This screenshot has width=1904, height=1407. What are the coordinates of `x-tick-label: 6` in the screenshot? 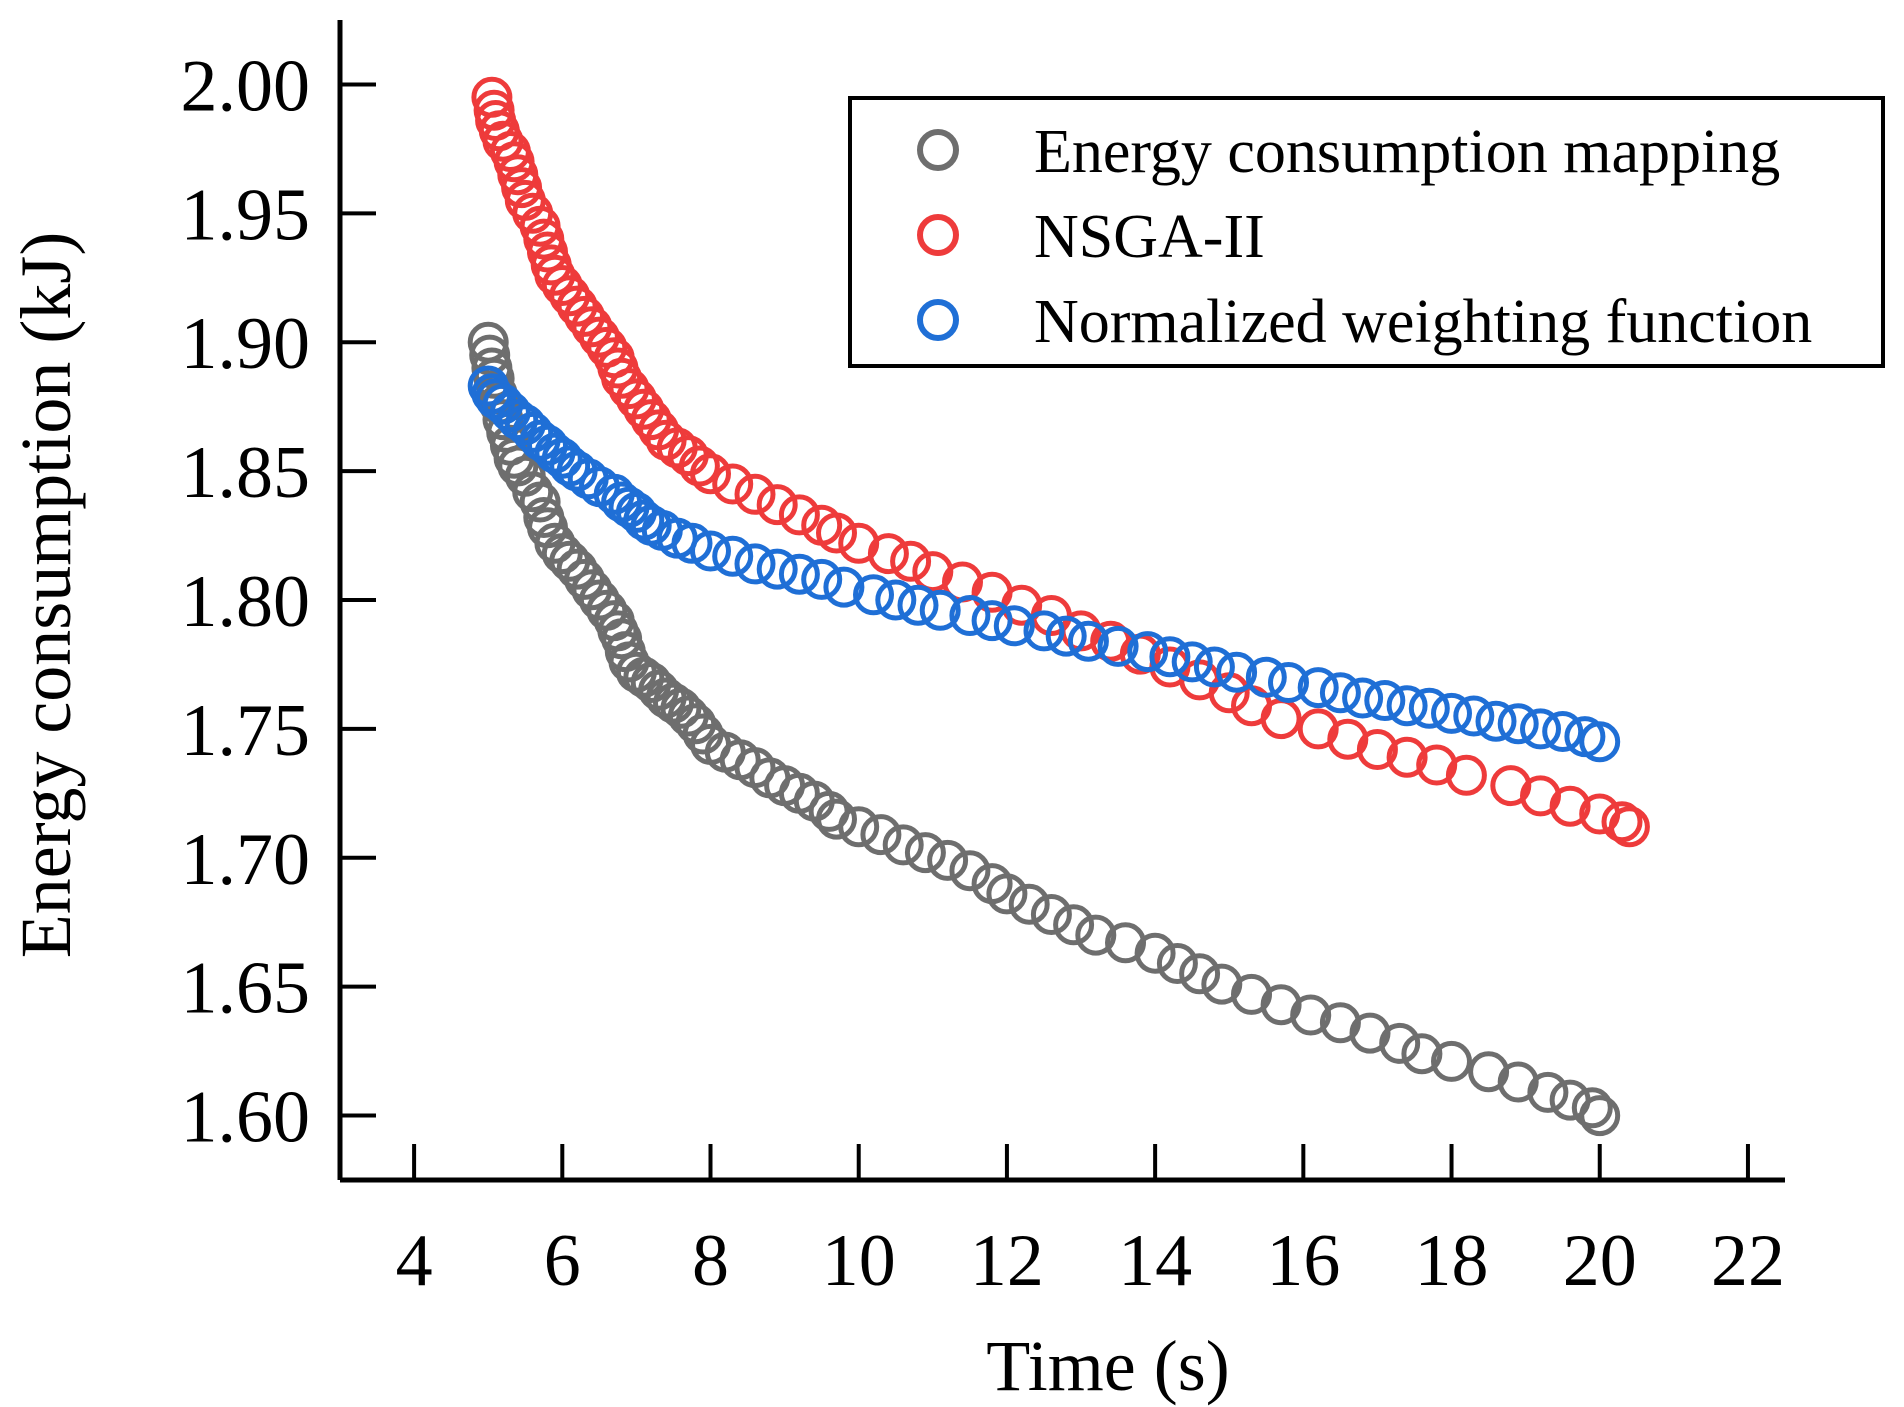 It's located at (562, 1261).